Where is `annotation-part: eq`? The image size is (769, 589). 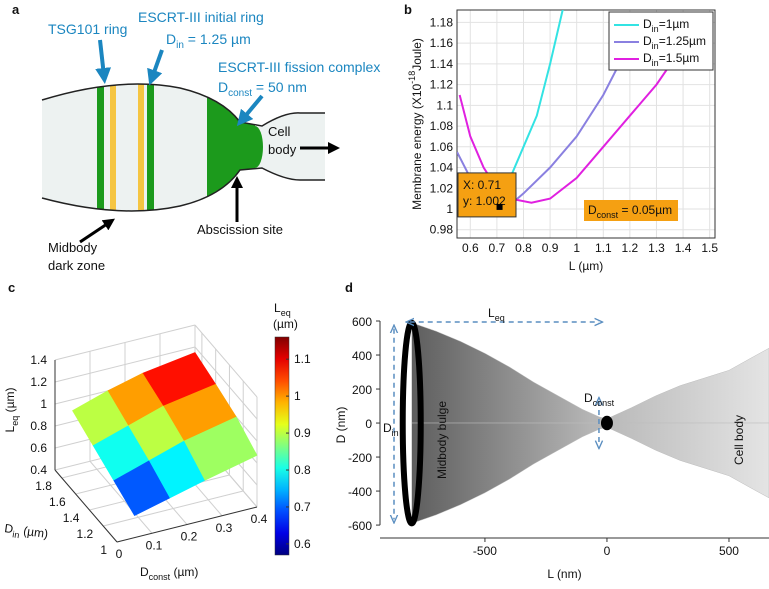
annotation-part: eq is located at coordinates (500, 318).